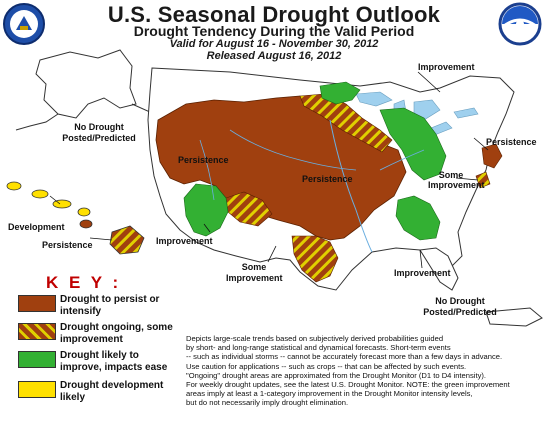 The image size is (548, 423). What do you see at coordinates (112, 391) in the screenshot?
I see `key-label-develop: Drought development likely` at bounding box center [112, 391].